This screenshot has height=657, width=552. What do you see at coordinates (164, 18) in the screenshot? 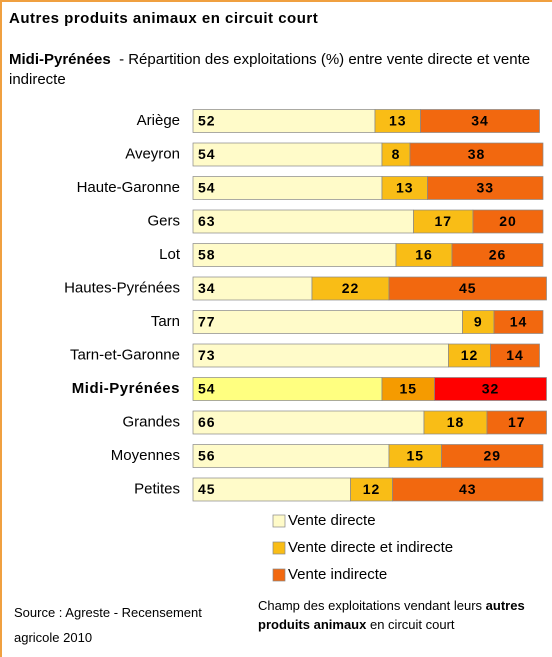
I see `chart-title: Autres produits animaux en circuit court` at bounding box center [164, 18].